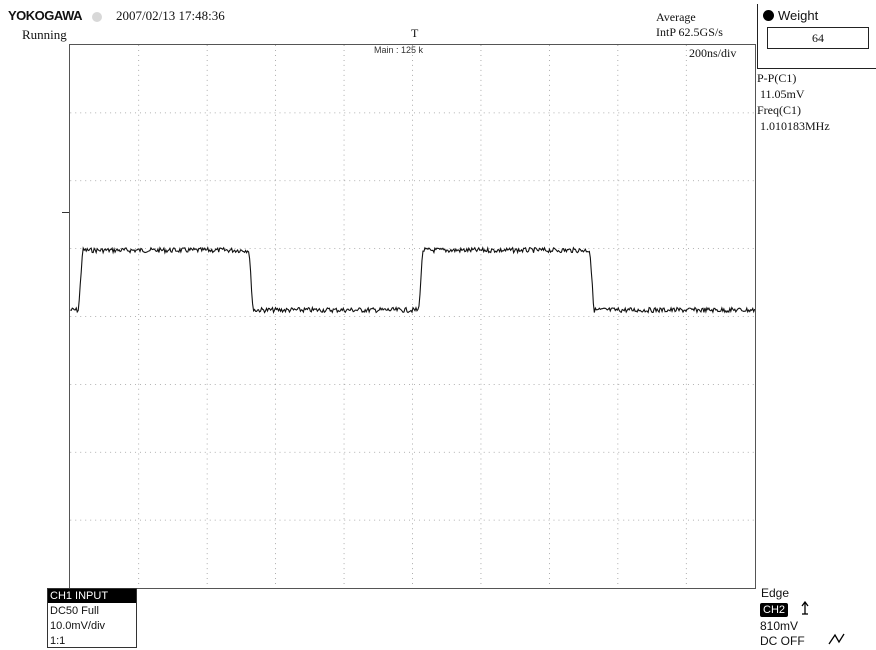  What do you see at coordinates (92, 596) in the screenshot?
I see `channel-title: CH1 INPUT` at bounding box center [92, 596].